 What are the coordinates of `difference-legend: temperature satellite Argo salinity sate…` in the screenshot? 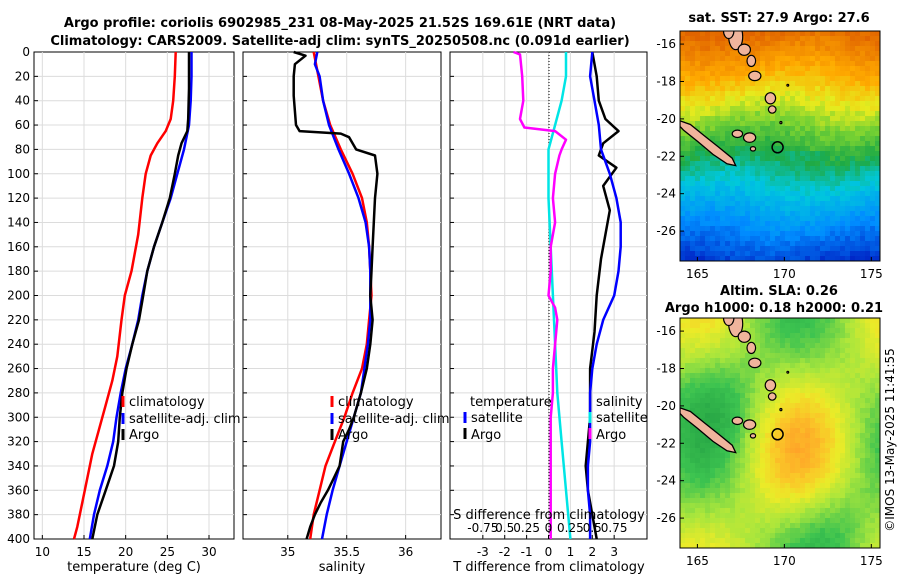 It's located at (555, 419).